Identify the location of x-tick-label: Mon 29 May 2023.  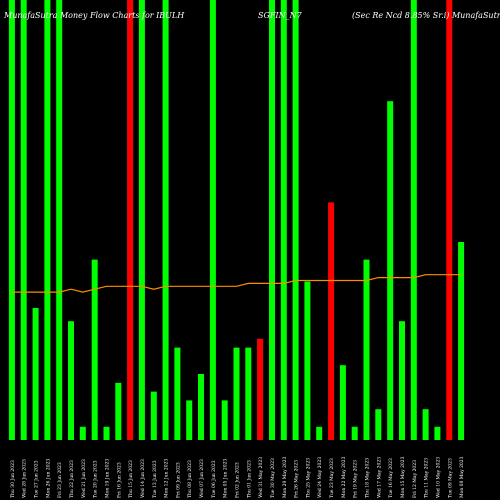
(285, 477).